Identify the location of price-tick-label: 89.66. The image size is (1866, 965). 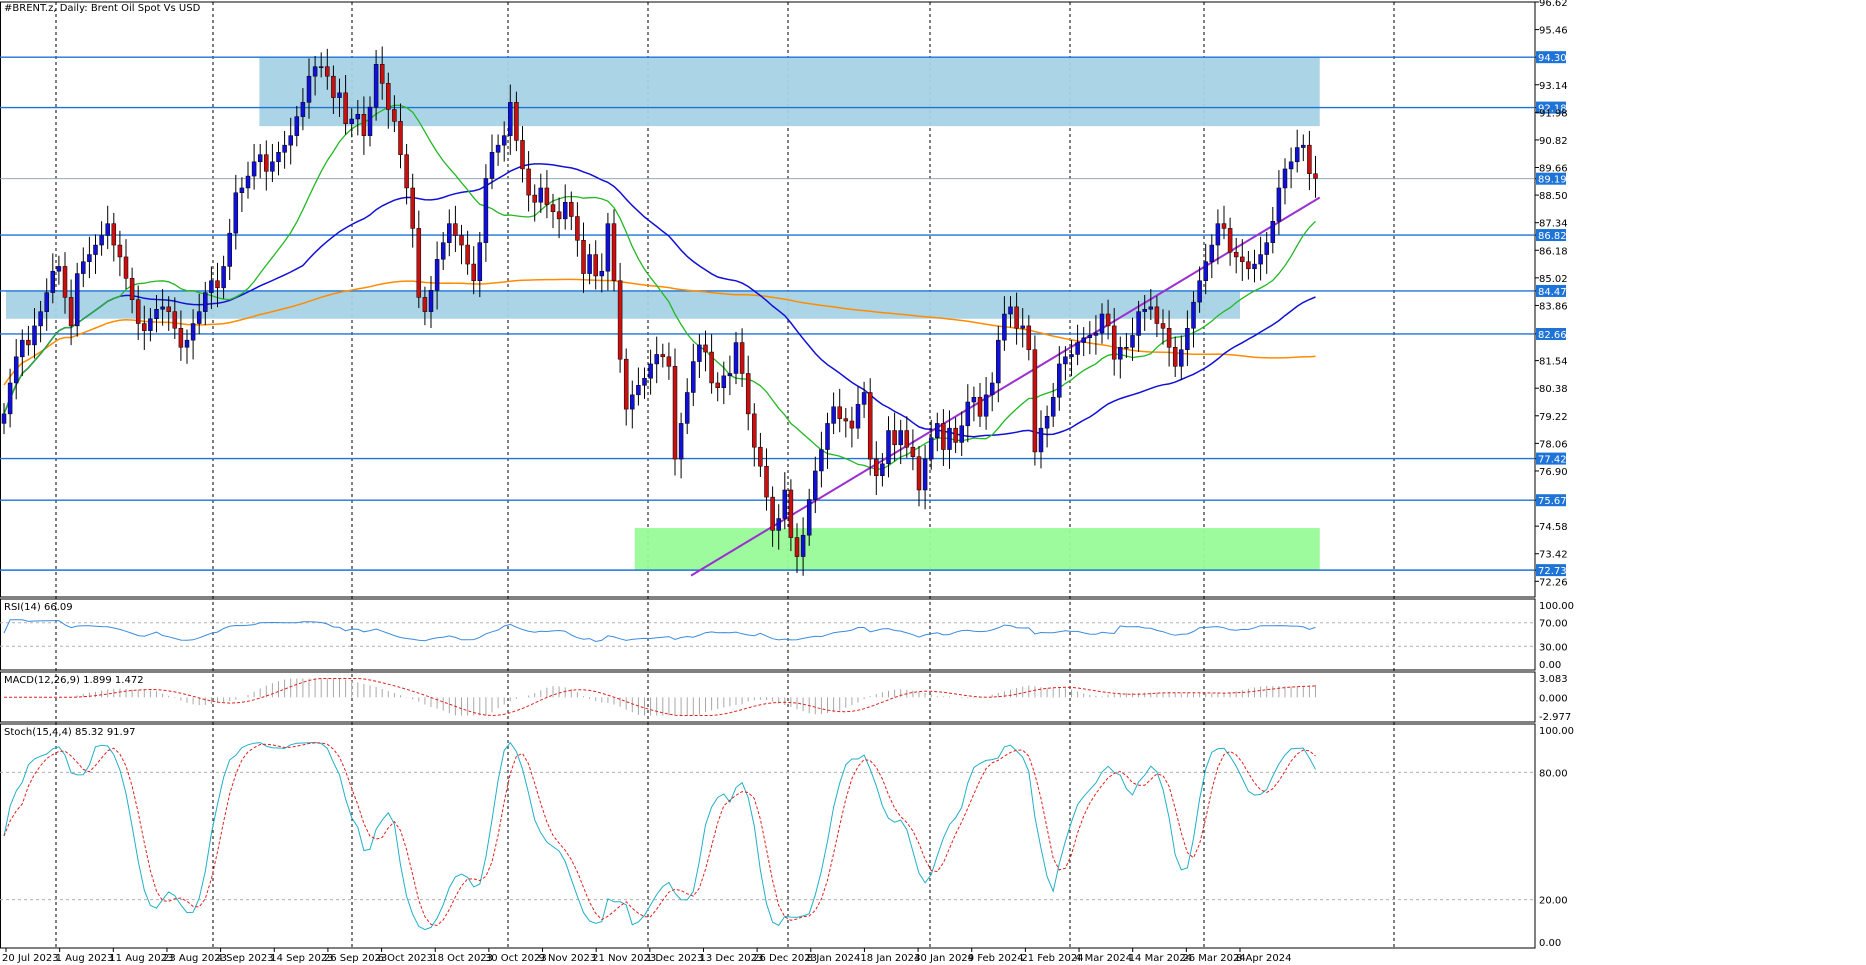
(1553, 169).